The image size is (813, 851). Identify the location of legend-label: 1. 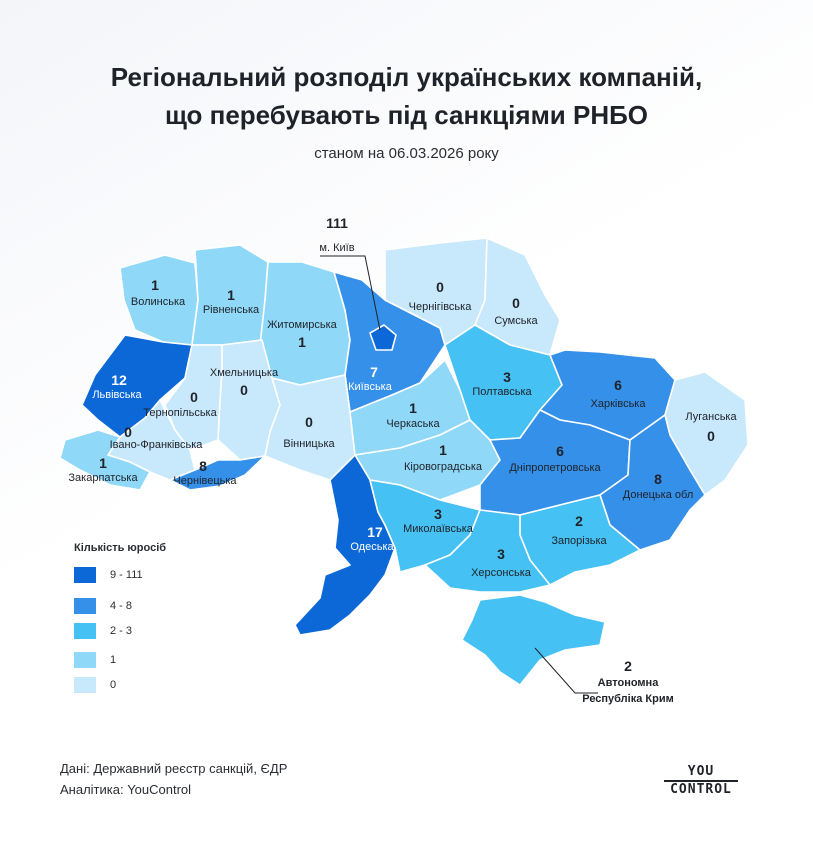
(113, 660).